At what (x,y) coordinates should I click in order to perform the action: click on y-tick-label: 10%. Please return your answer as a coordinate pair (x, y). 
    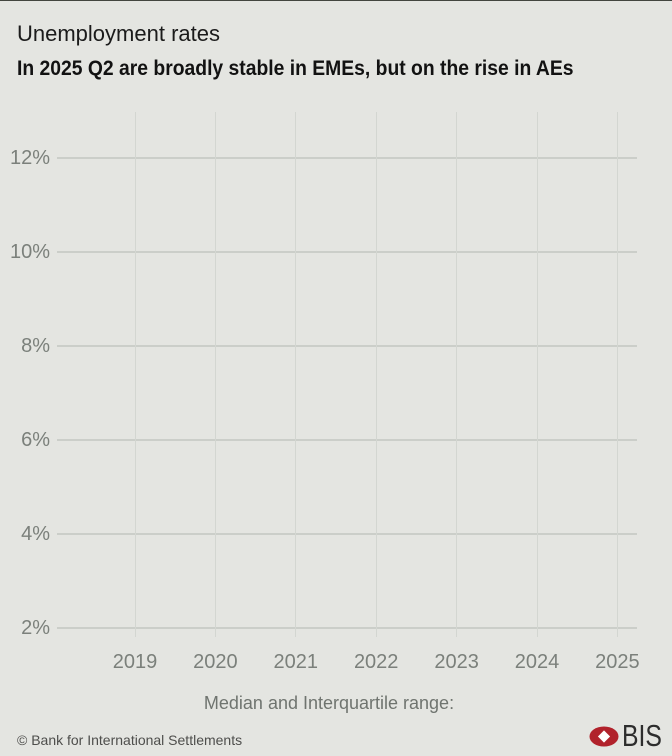
    Looking at the image, I should click on (29, 252).